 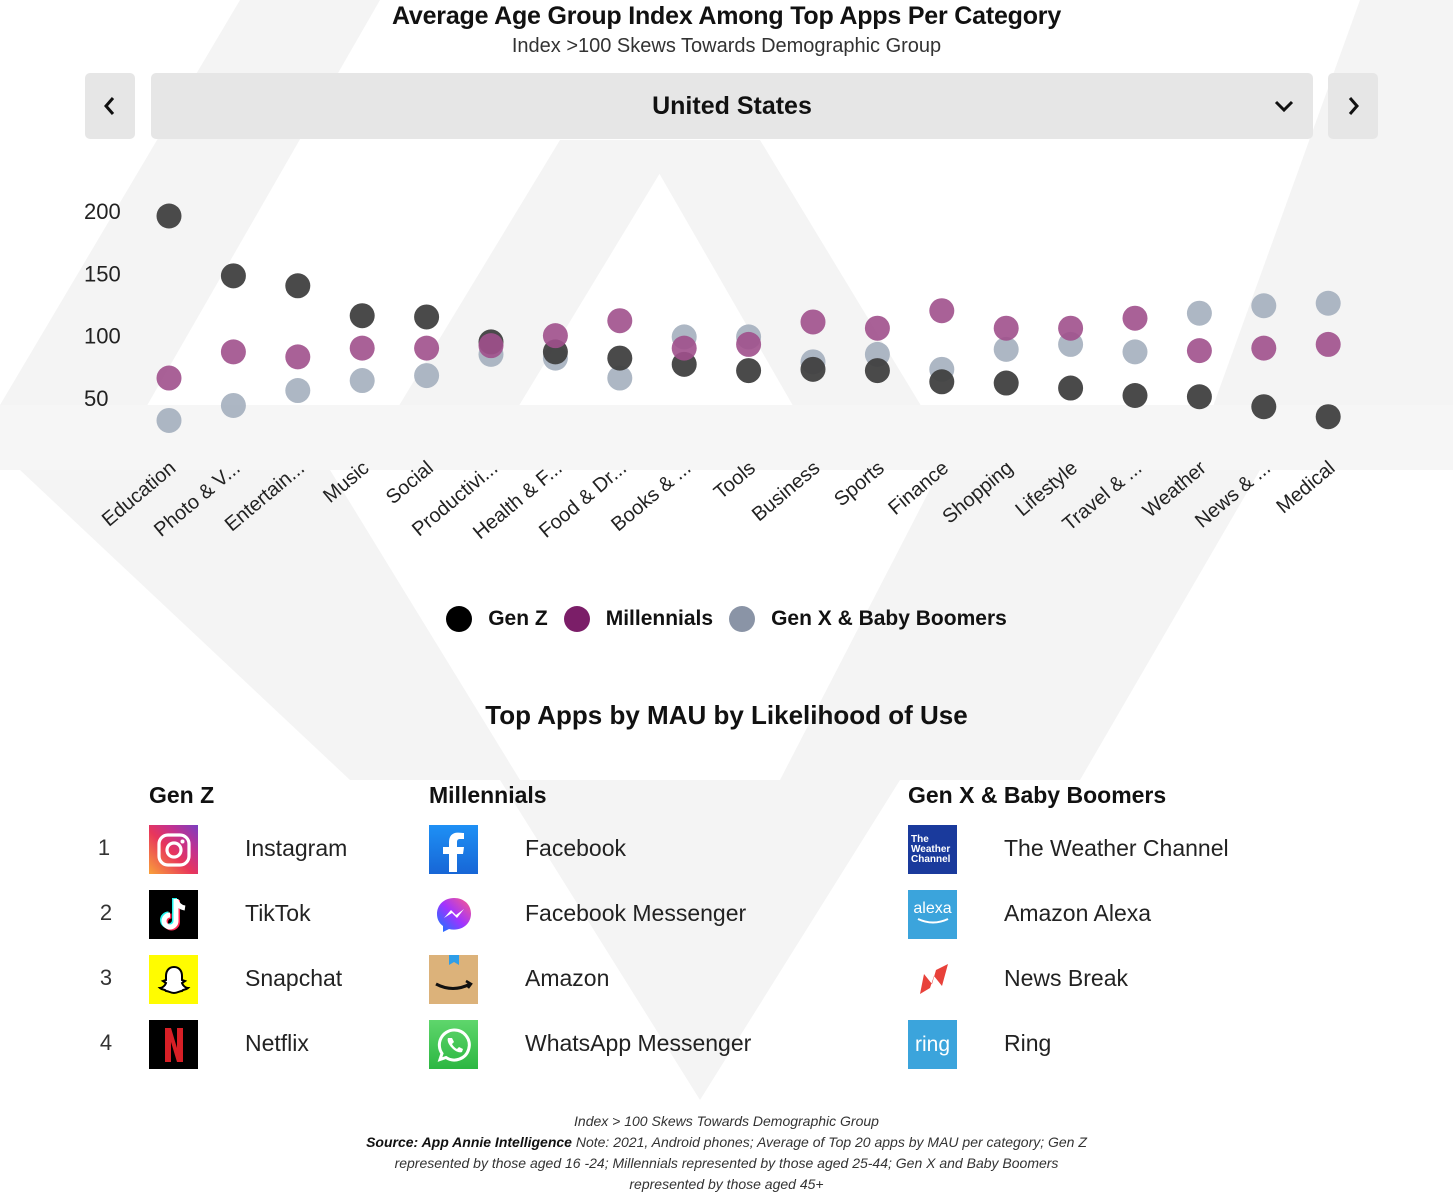 I want to click on app-name: TikTok, so click(x=278, y=913).